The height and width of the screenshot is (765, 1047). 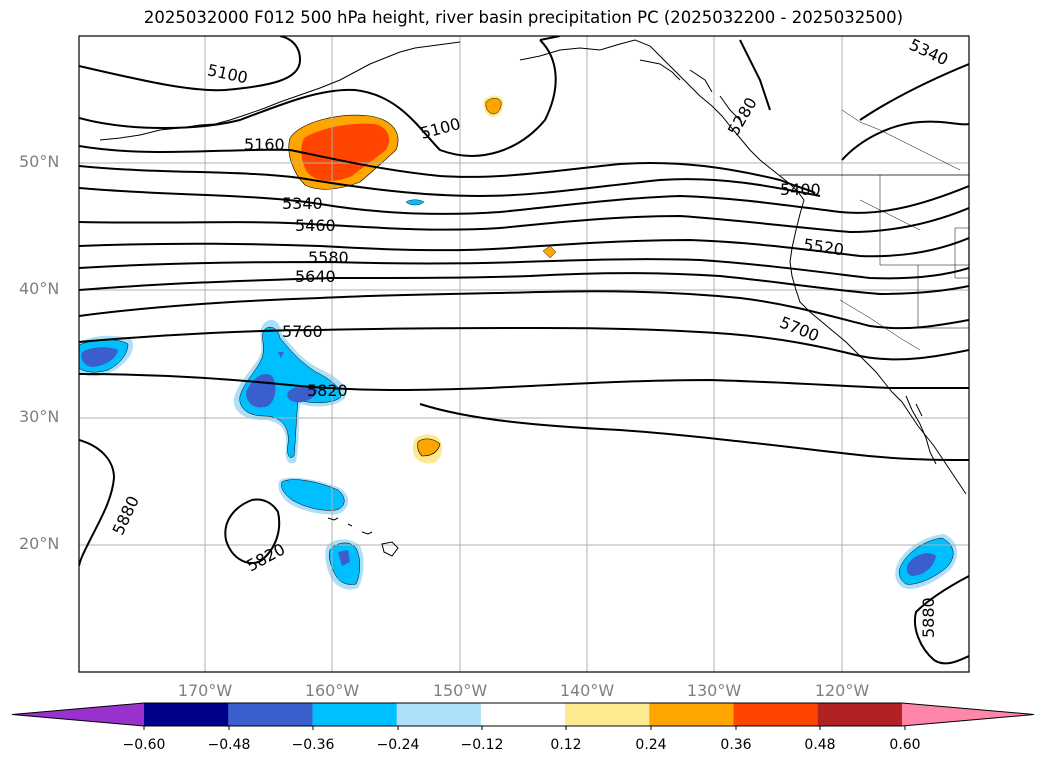 What do you see at coordinates (327, 390) in the screenshot?
I see `contour-label: 5820` at bounding box center [327, 390].